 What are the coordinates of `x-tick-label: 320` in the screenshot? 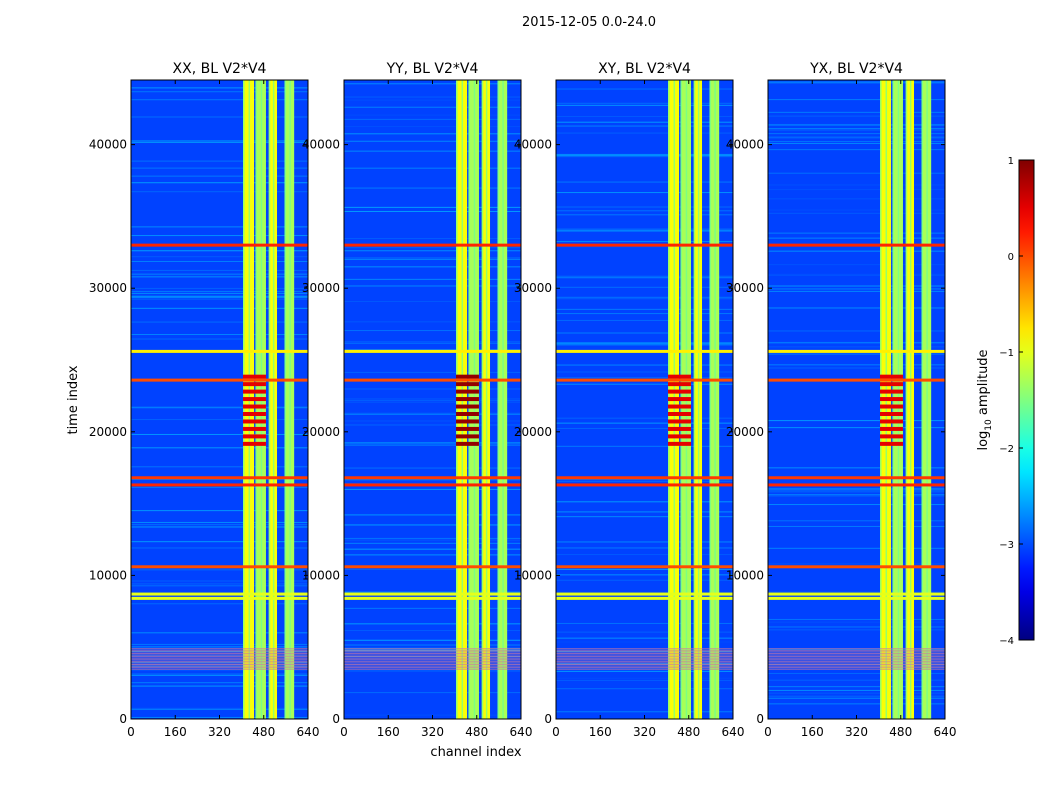 It's located at (219, 732).